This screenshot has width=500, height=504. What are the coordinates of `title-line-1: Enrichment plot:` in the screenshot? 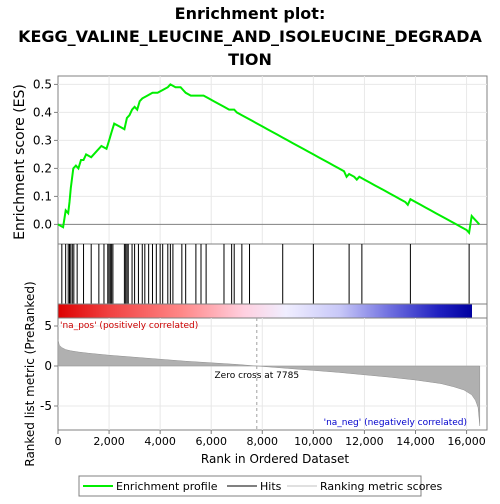 It's located at (250, 13).